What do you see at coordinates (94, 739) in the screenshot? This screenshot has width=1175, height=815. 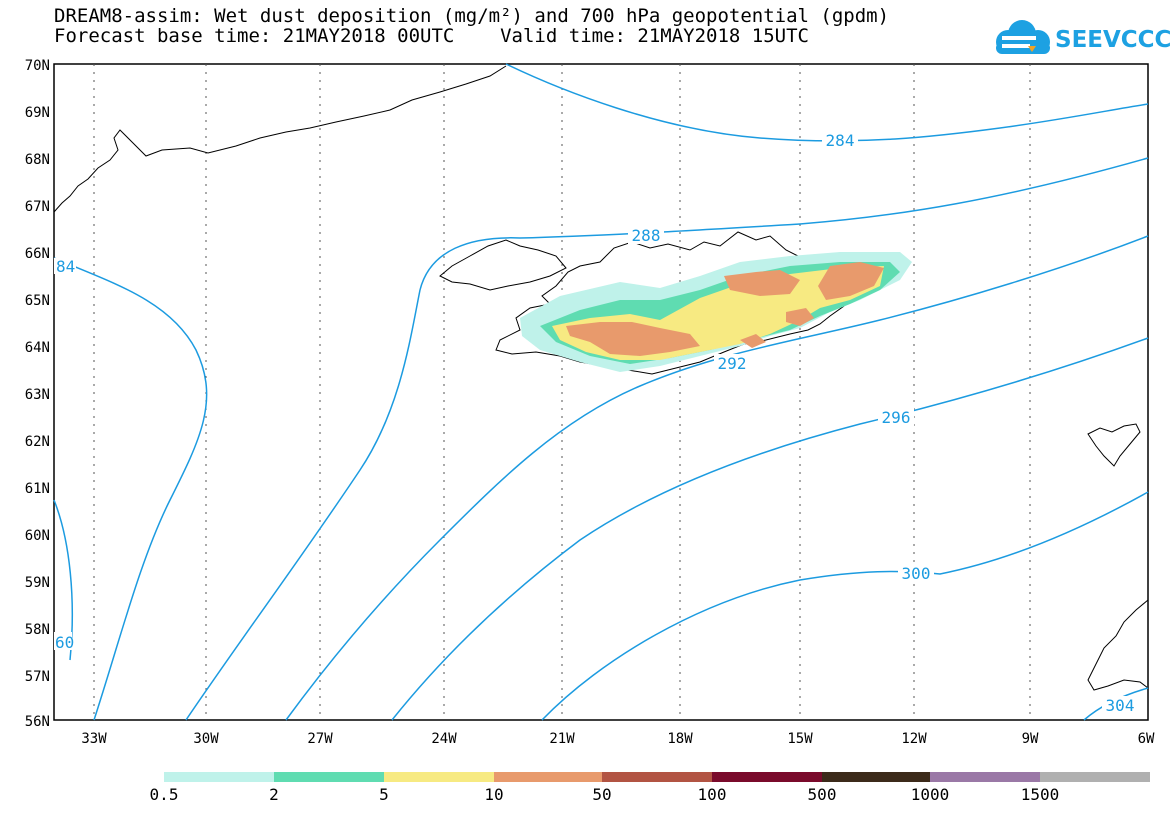 I see `lon-label: 33W` at bounding box center [94, 739].